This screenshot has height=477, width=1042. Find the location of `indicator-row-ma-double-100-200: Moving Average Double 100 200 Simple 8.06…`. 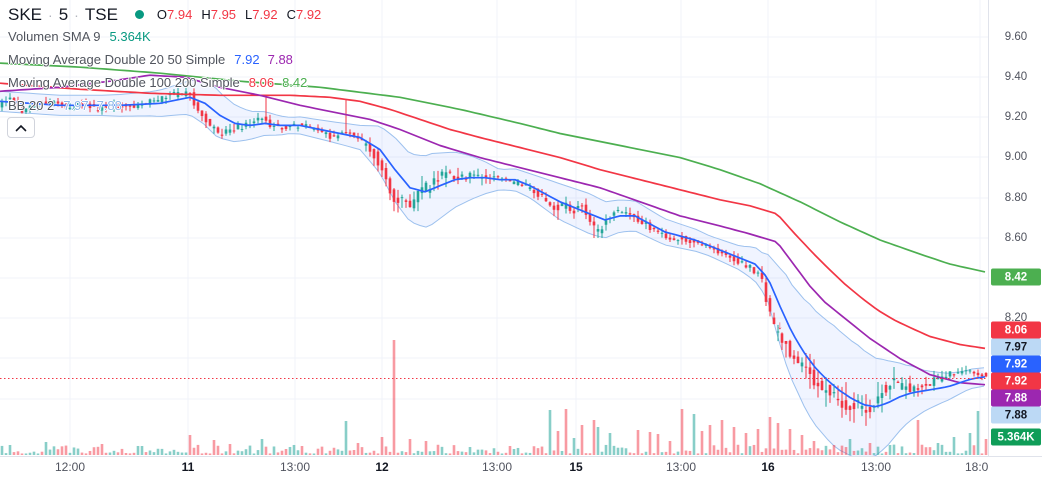

indicator-row-ma-double-100-200: Moving Average Double 100 200 Simple 8.06… is located at coordinates (169, 82).